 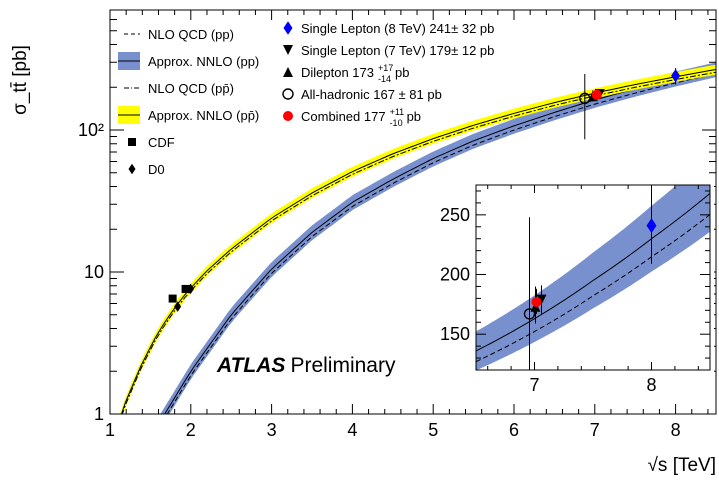 I want to click on inset-x-tick-label: 8, so click(x=651, y=385).